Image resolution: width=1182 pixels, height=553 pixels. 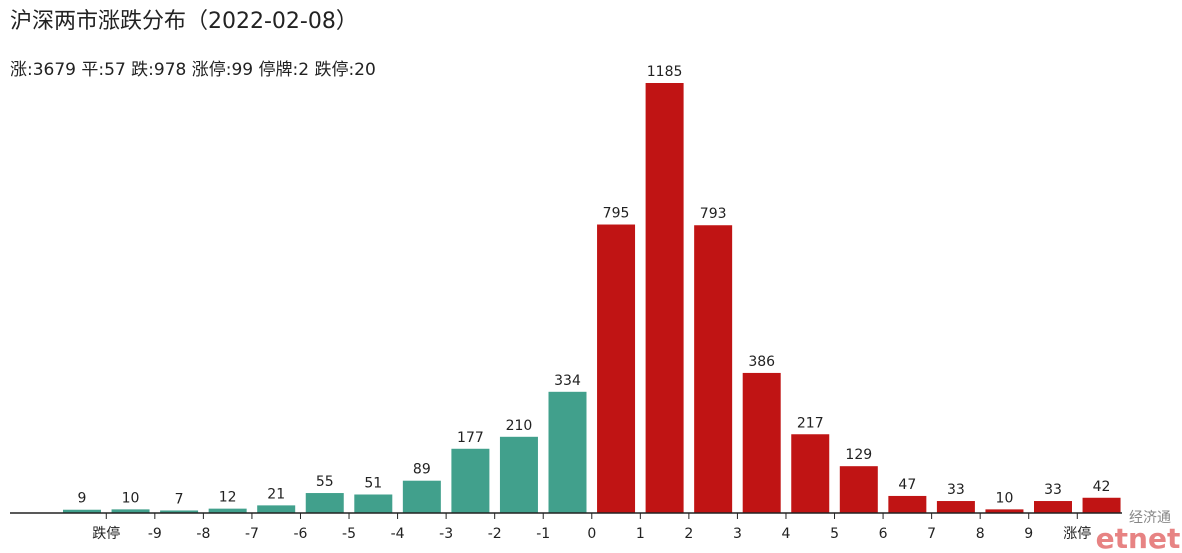 What do you see at coordinates (252, 534) in the screenshot?
I see `x-tick-label: -7` at bounding box center [252, 534].